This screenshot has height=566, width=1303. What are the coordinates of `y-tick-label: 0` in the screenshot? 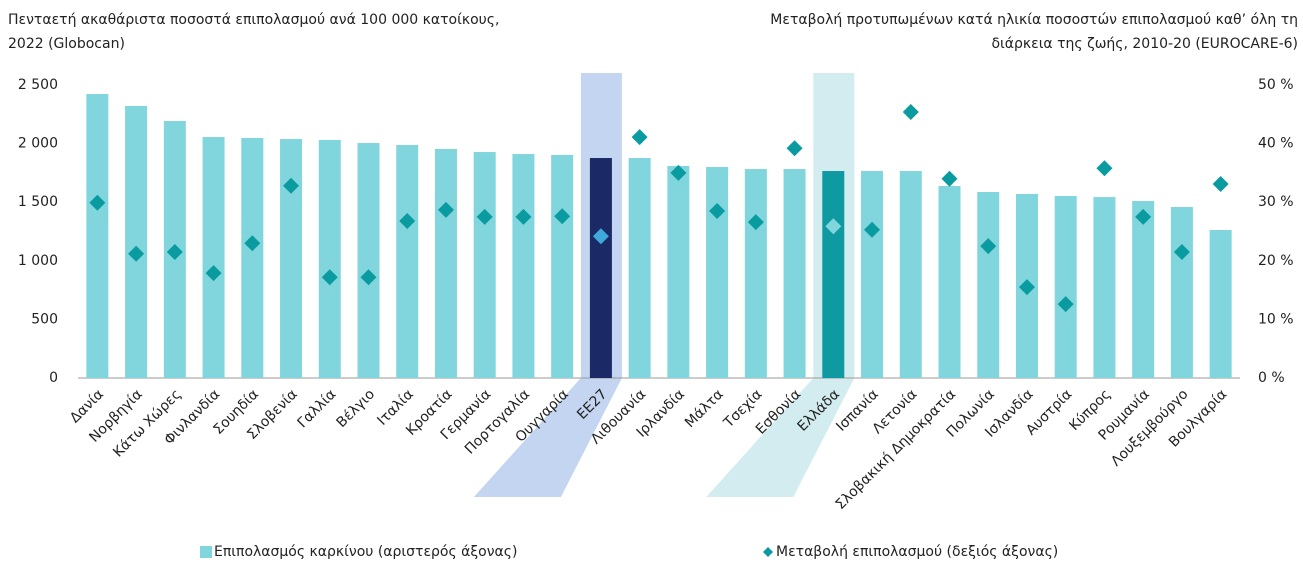 It's located at (53, 378).